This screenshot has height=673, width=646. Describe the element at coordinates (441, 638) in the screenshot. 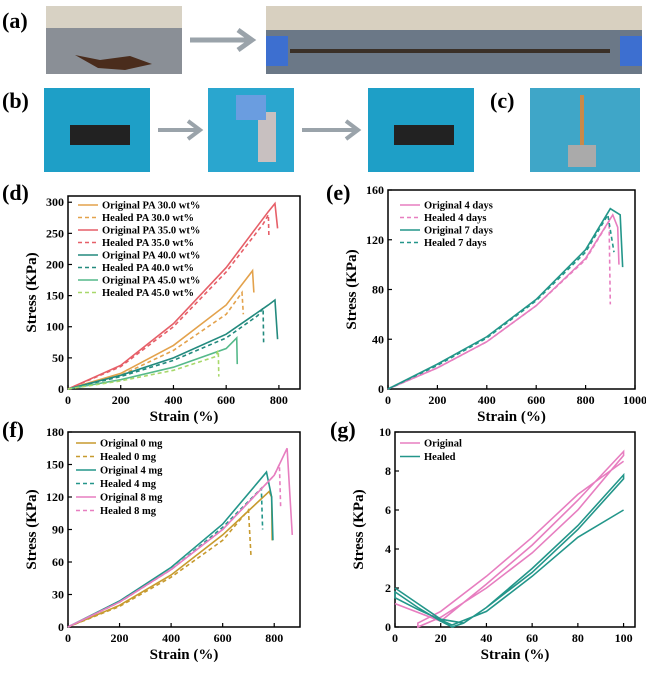

I see `x-tick-label: 20` at that location.